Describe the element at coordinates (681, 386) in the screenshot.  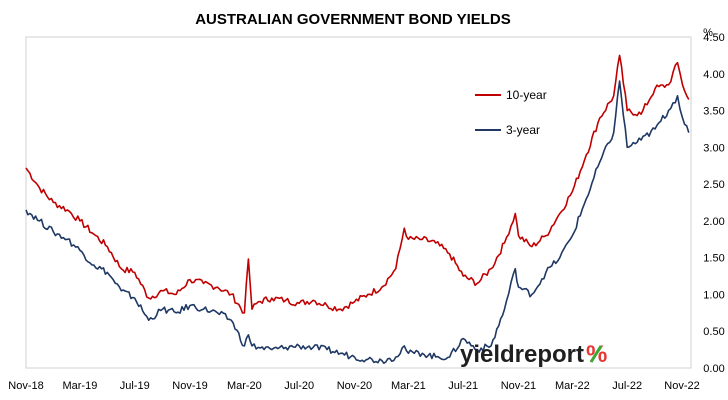
I see `x-tick-label: Nov-22` at that location.